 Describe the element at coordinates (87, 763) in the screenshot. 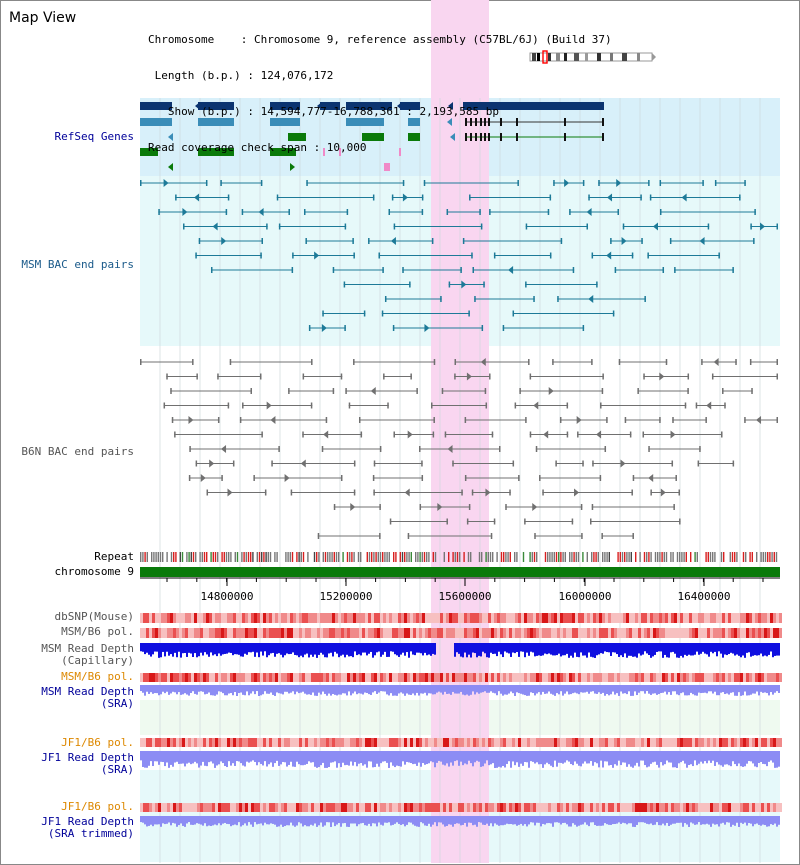

I see `track-label-jf1-read-depth-sra: JF1 Read Depth (SRA)` at that location.